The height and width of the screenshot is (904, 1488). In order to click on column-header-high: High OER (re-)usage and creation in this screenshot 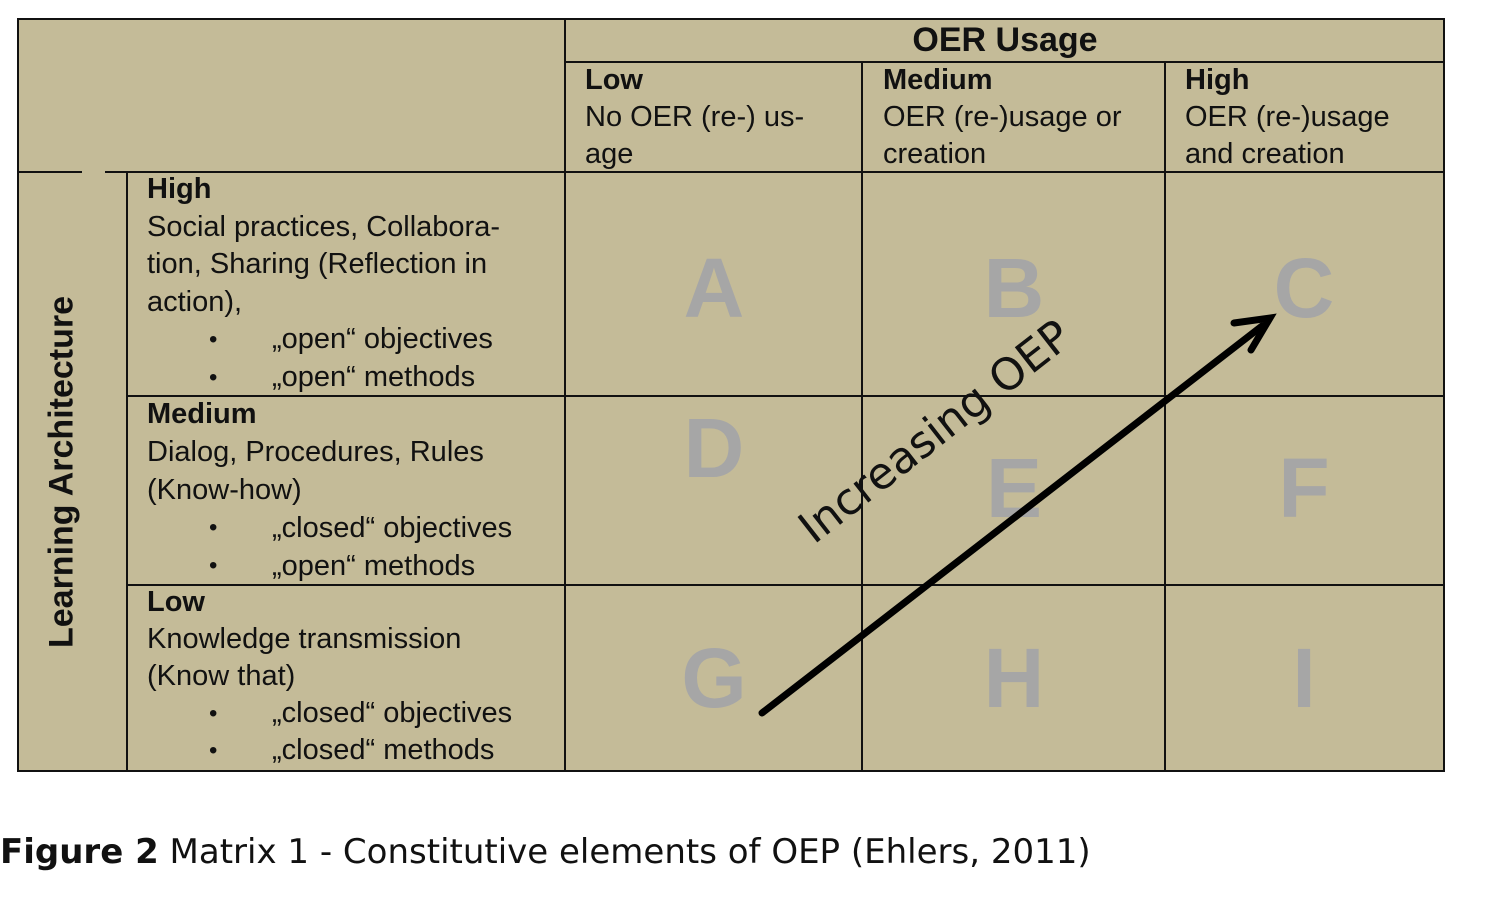, I will do `click(1310, 117)`.